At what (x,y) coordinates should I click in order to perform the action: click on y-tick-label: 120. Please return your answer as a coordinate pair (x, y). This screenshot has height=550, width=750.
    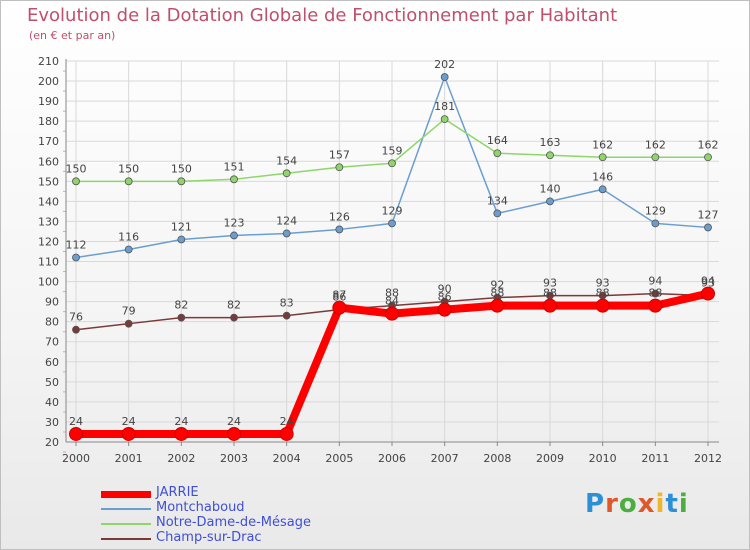
    Looking at the image, I should click on (48, 241).